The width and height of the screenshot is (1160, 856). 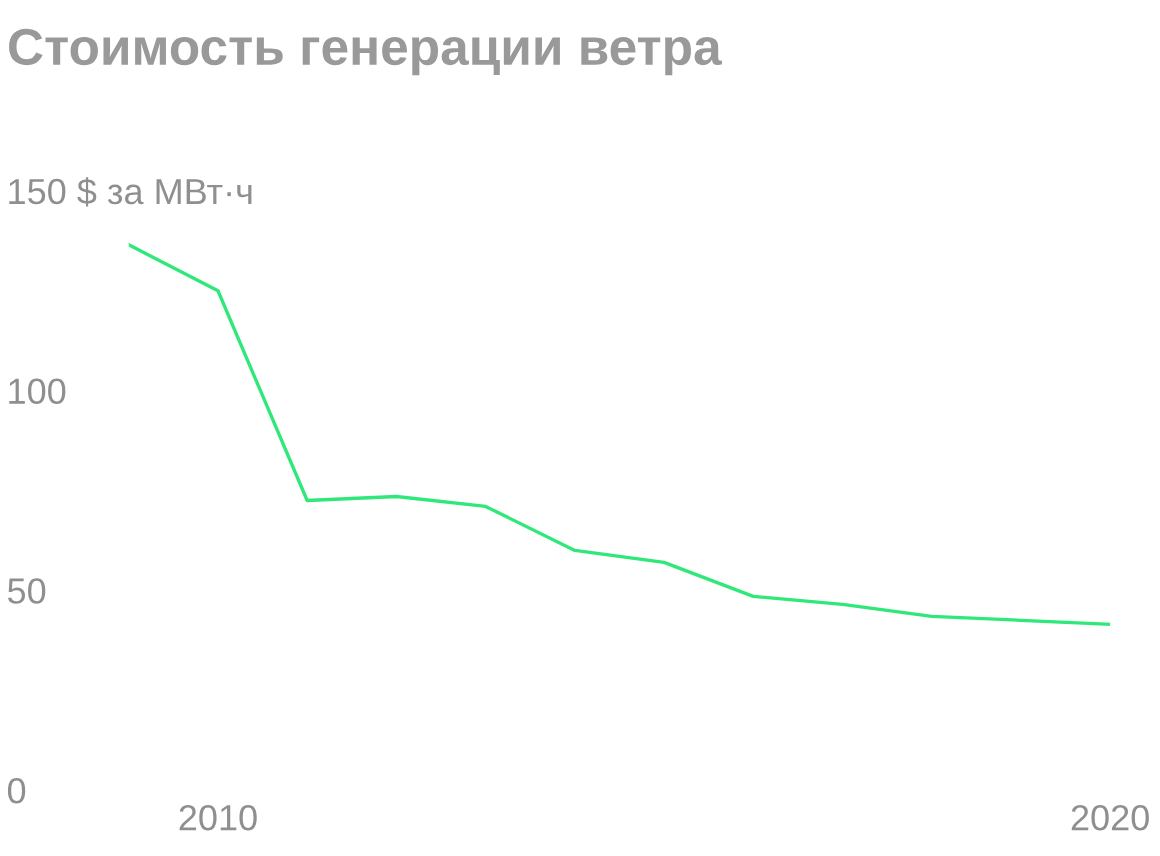 What do you see at coordinates (218, 817) in the screenshot?
I see `x-tick-label: 2010` at bounding box center [218, 817].